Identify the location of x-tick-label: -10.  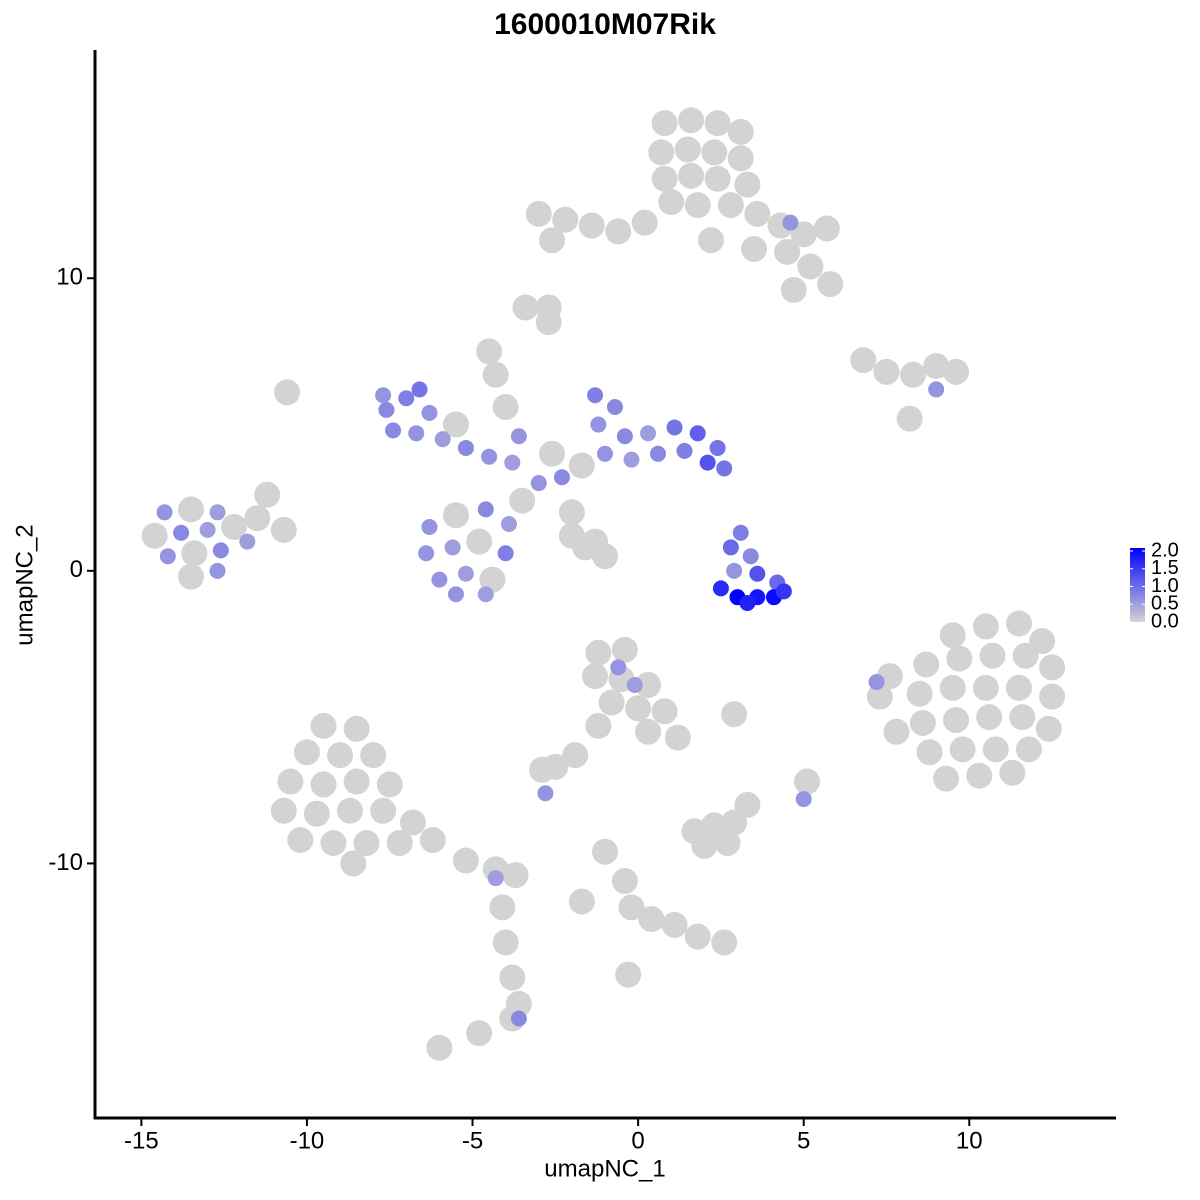
(307, 1140).